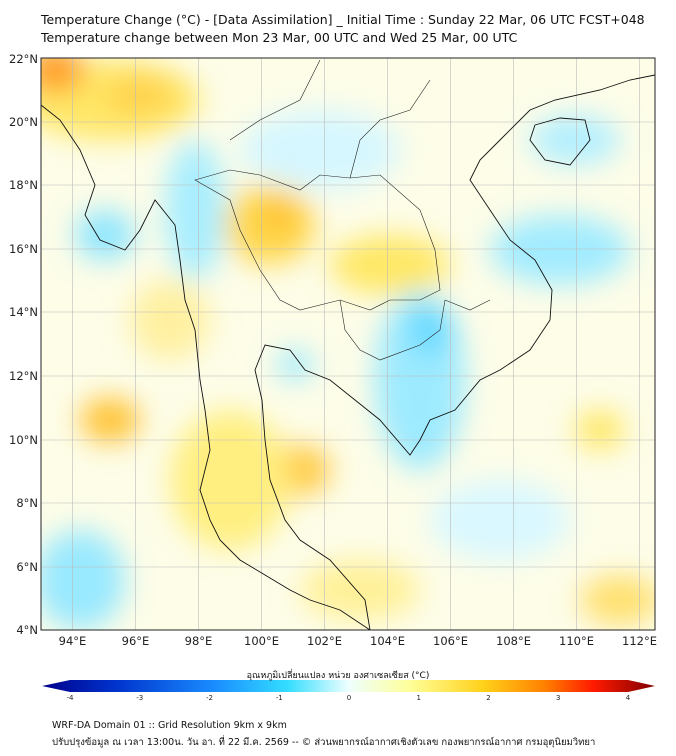  What do you see at coordinates (639, 641) in the screenshot?
I see `lon-label: 112°E` at bounding box center [639, 641].